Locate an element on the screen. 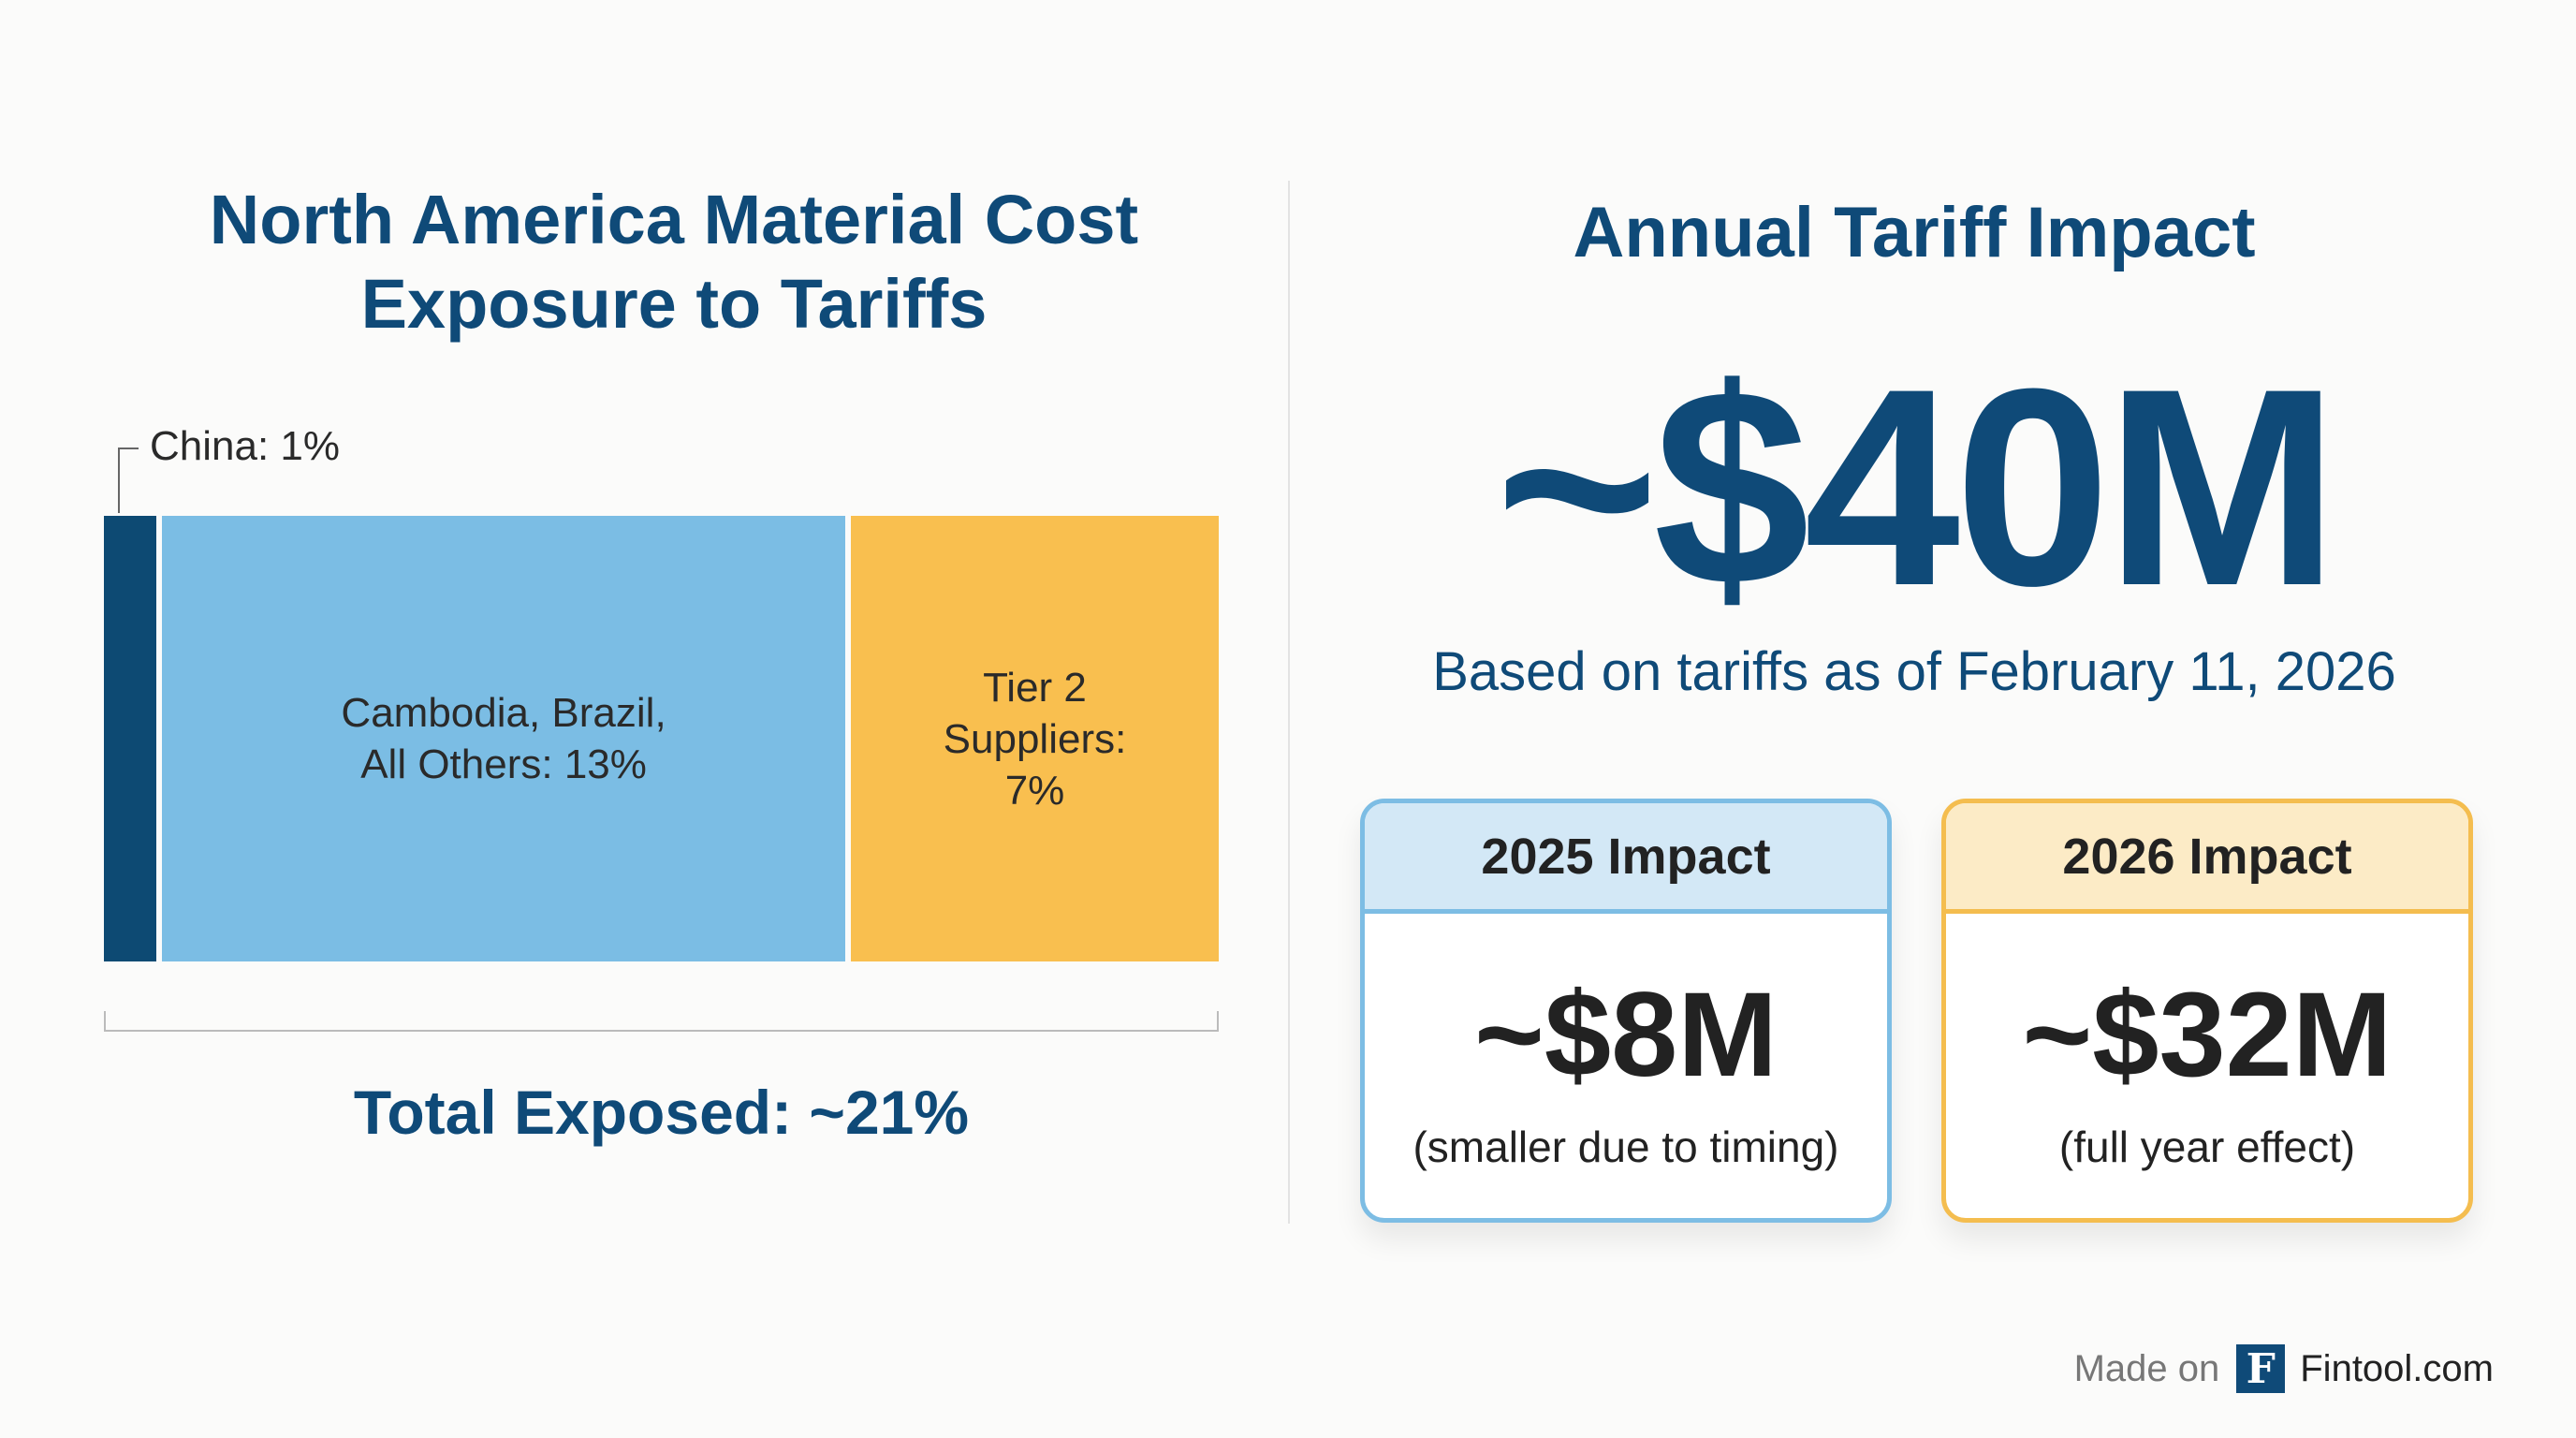  annual-impact-title: Annual Tariff Impact is located at coordinates (1914, 232).